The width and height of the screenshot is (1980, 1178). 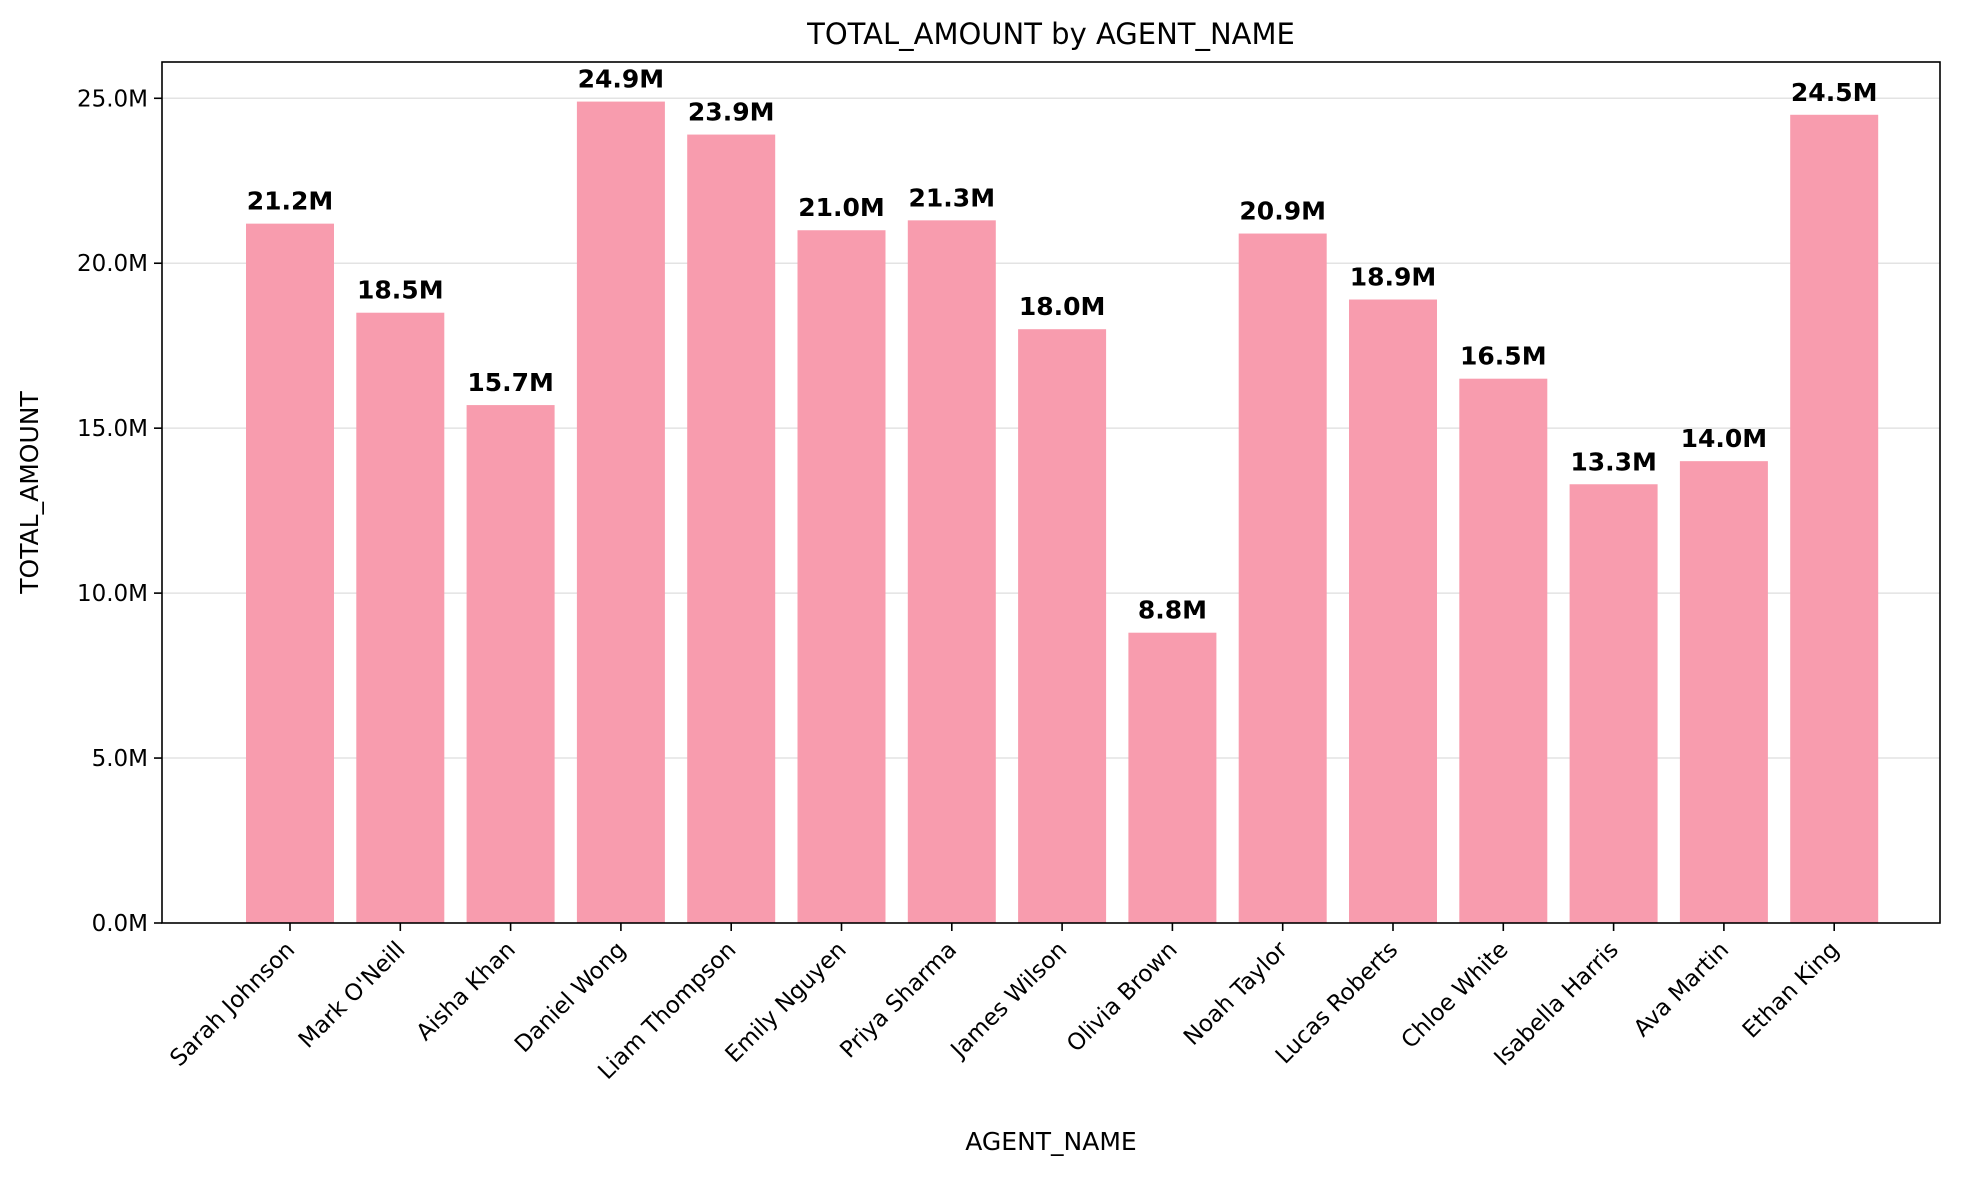 I want to click on x-axis-label: AGENT_NAME, so click(x=1050, y=1141).